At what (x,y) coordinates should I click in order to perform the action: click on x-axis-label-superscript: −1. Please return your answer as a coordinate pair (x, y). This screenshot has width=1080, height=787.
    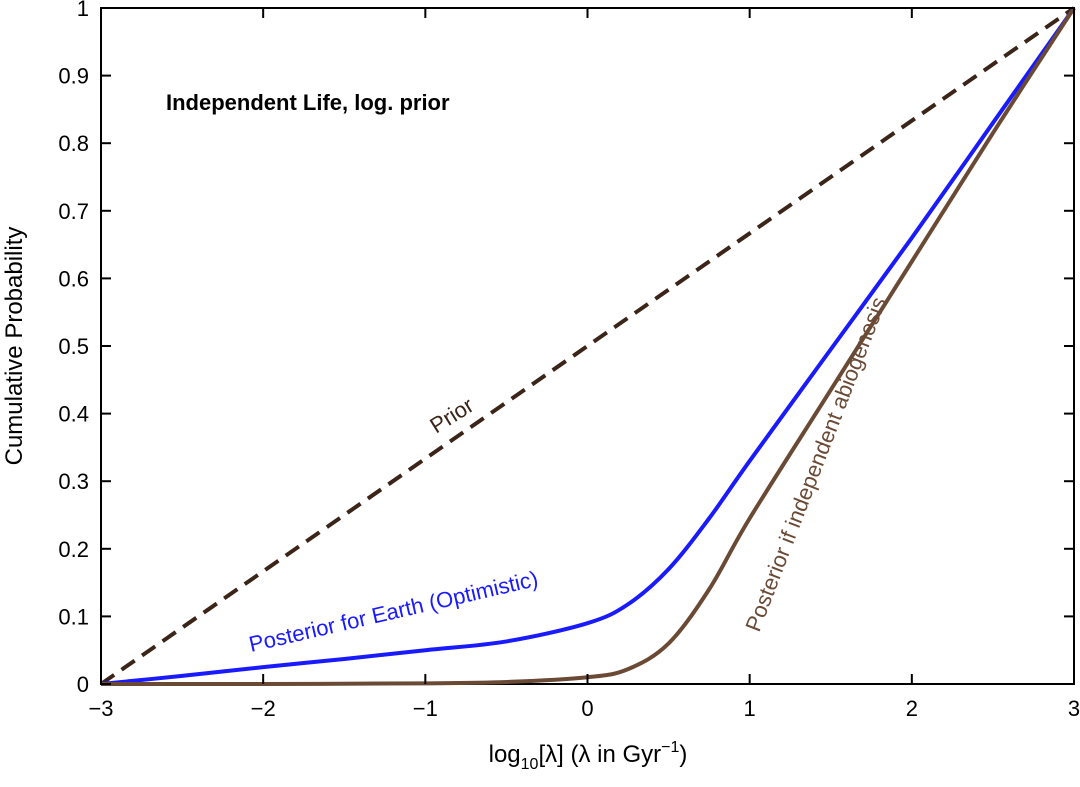
    Looking at the image, I should click on (670, 747).